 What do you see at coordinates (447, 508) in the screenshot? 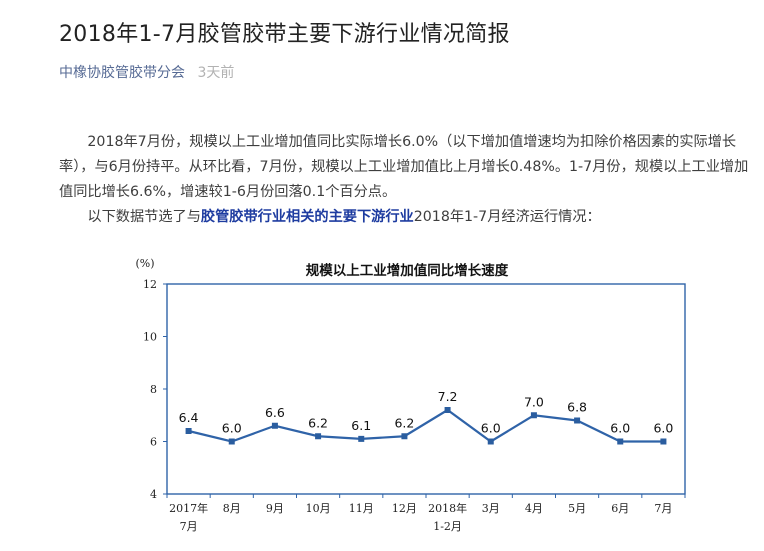
I see `x-tick-label: 2018年` at bounding box center [447, 508].